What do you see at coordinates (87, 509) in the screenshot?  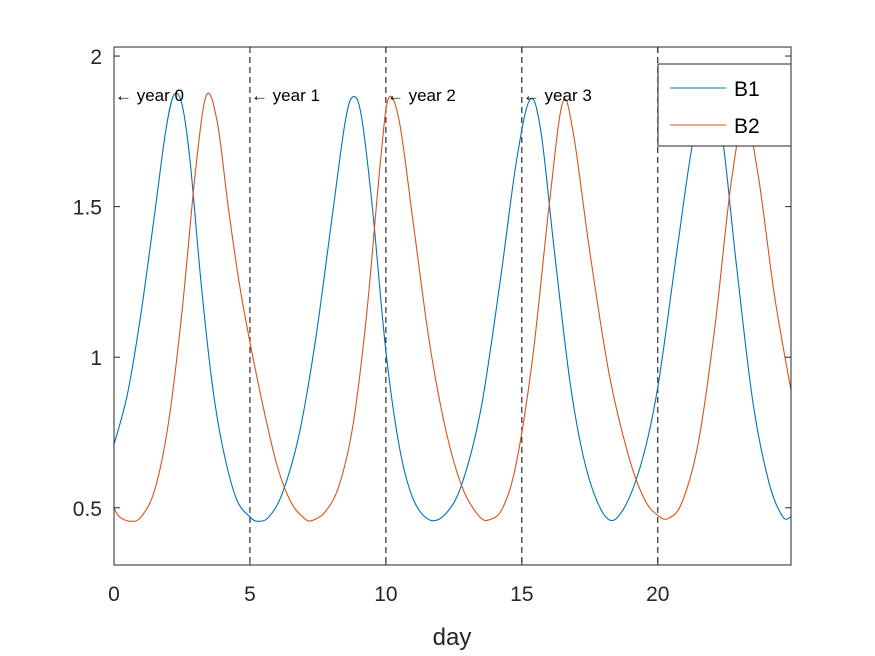 I see `y-tick-label: 0.5` at bounding box center [87, 509].